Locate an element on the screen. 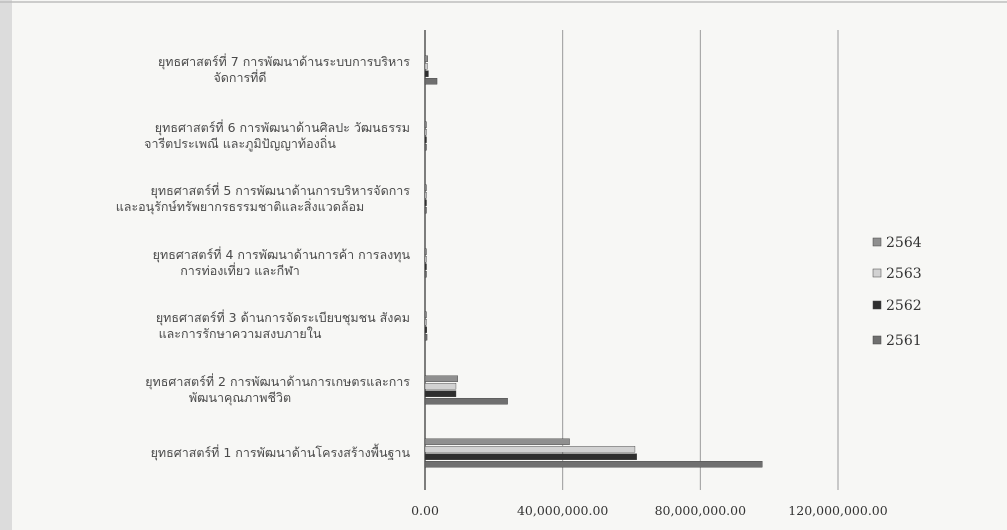 Image resolution: width=1007 pixels, height=530 pixels. legend: 2564 2563 2562 2561 is located at coordinates (897, 292).